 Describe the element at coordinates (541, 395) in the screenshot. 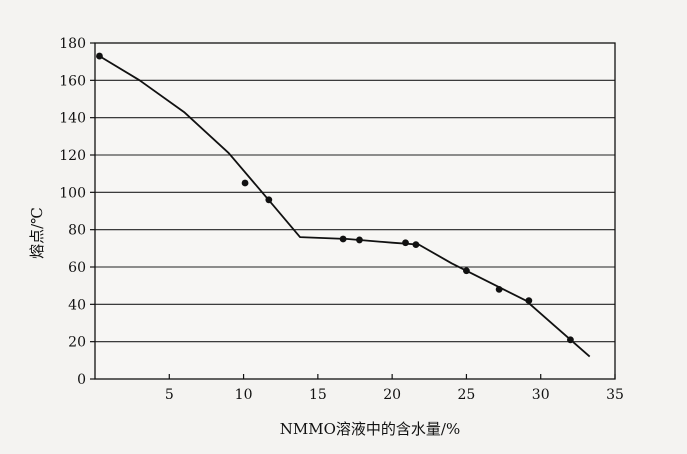

I see `x-tick-label-30: 30` at that location.